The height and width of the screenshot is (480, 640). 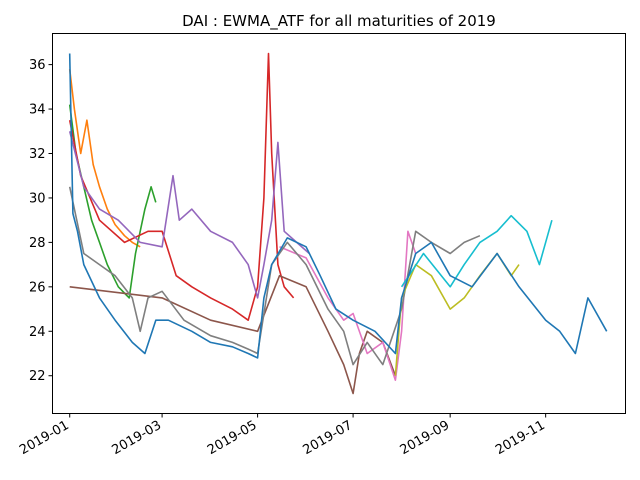 I want to click on y-tick-label-3: 26, so click(x=37, y=287).